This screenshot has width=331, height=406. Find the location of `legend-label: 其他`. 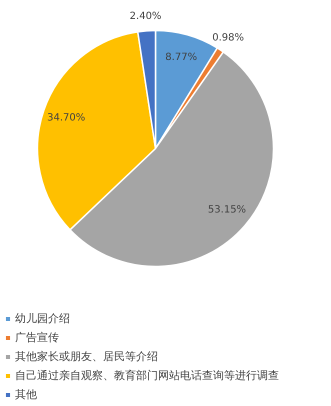

legend-label: 其他 is located at coordinates (26, 394).